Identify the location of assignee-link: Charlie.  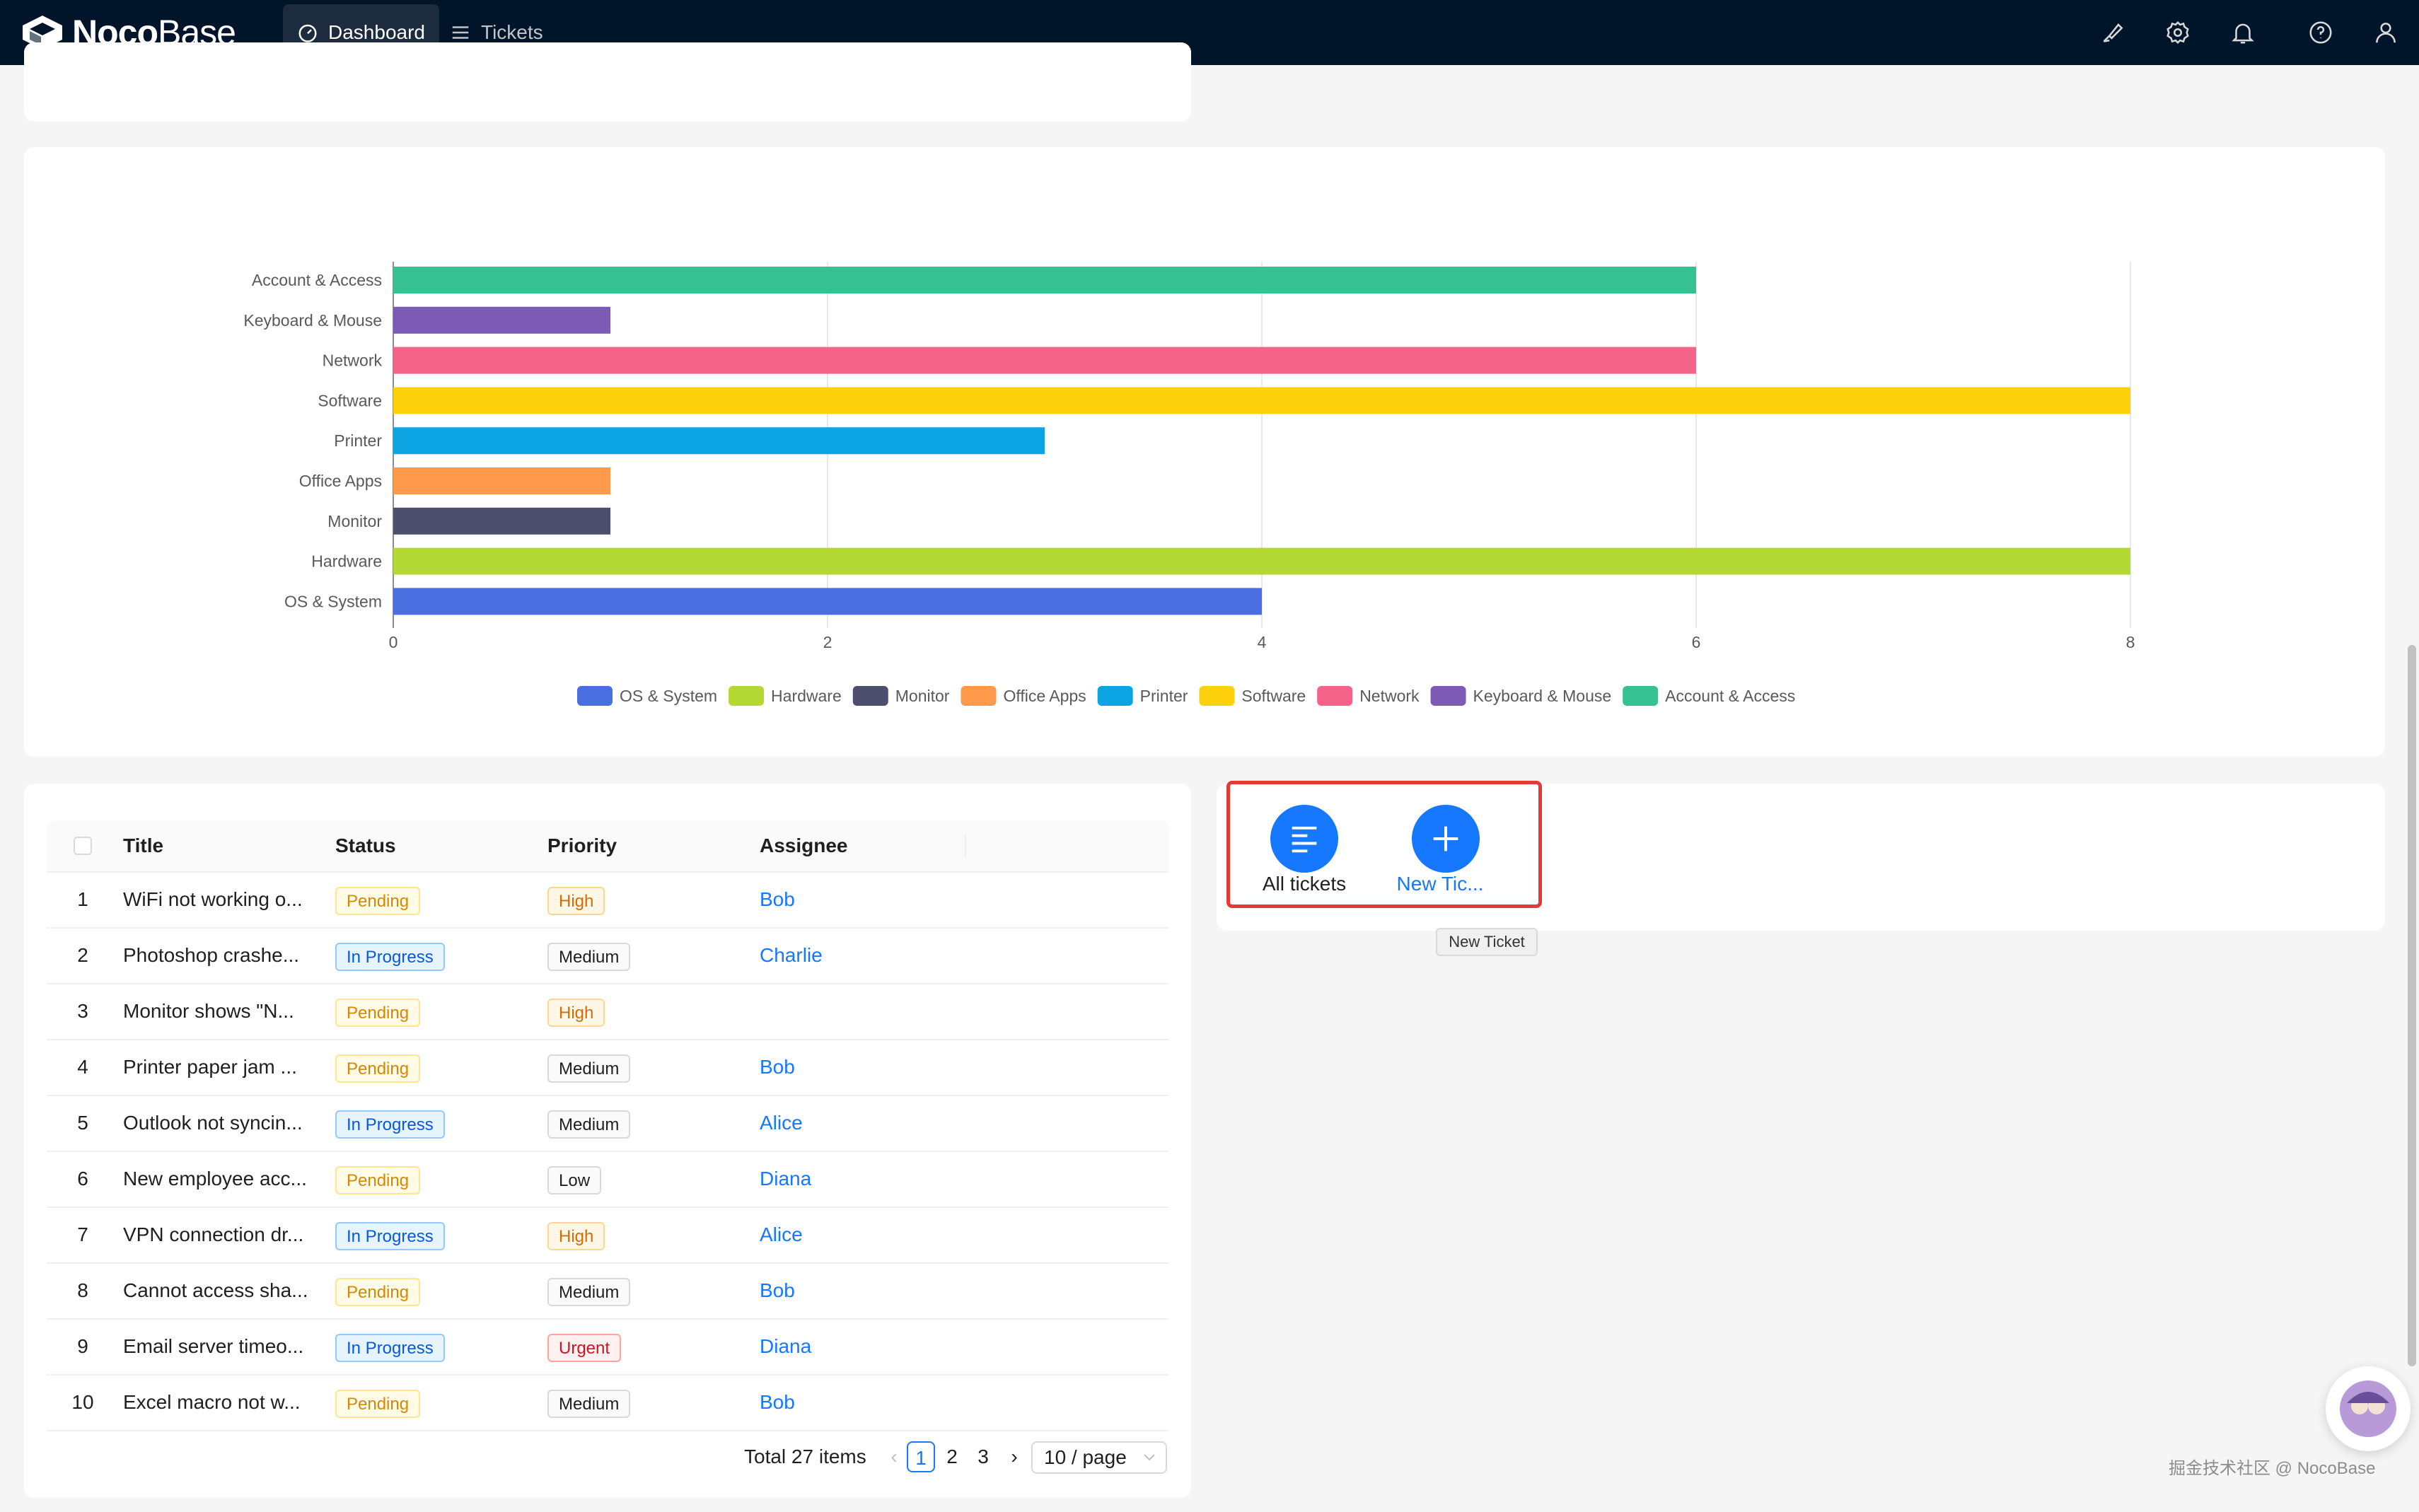
(792, 955).